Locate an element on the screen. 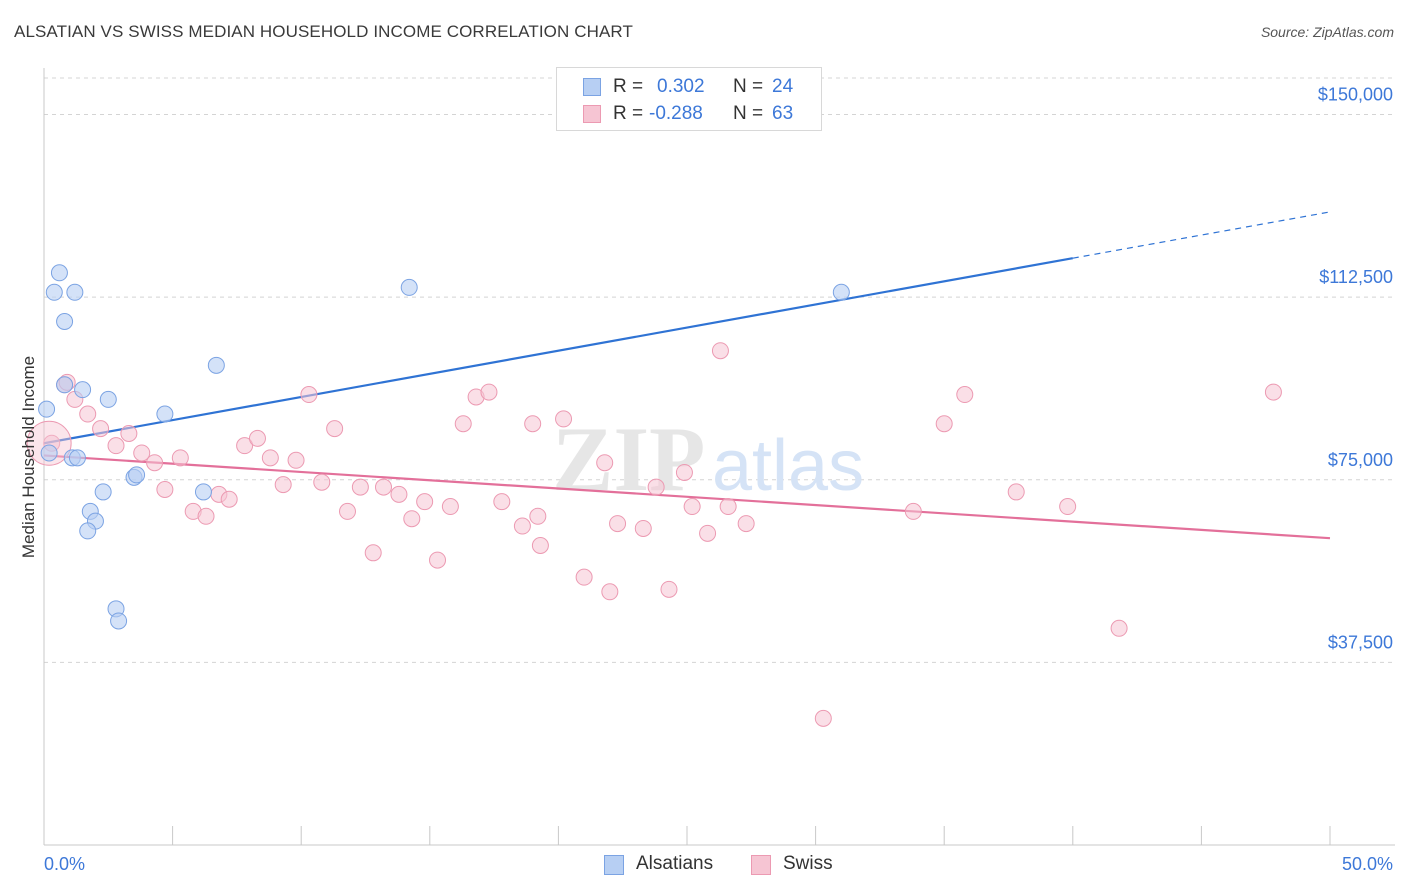 Image resolution: width=1406 pixels, height=892 pixels. swiss-legend-swatch is located at coordinates (761, 865).